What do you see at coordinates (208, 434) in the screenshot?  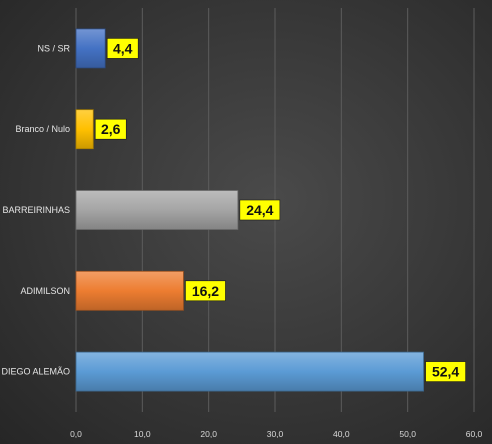 I see `x-tick-label: 20,0` at bounding box center [208, 434].